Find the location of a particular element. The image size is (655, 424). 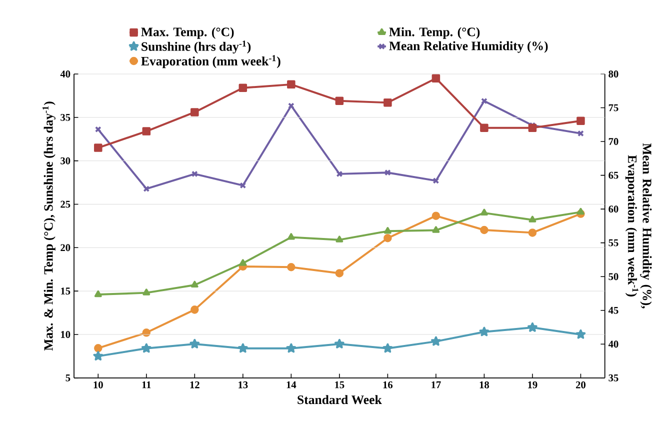

legend-label: Max. Temp. (°C) is located at coordinates (187, 33).